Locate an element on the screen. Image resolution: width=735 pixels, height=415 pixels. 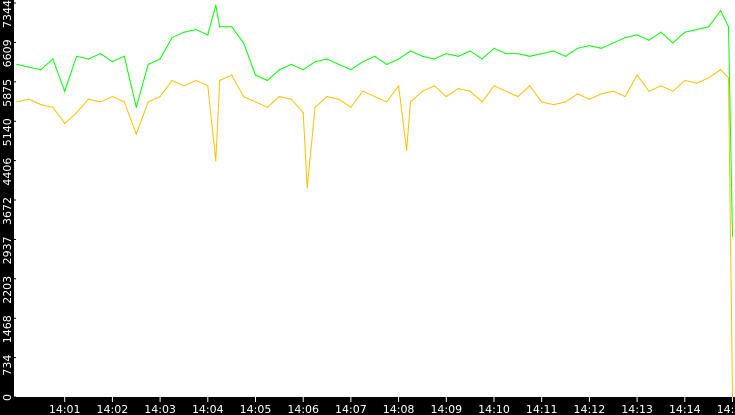
x-tick-label: 14:01 is located at coordinates (65, 409).